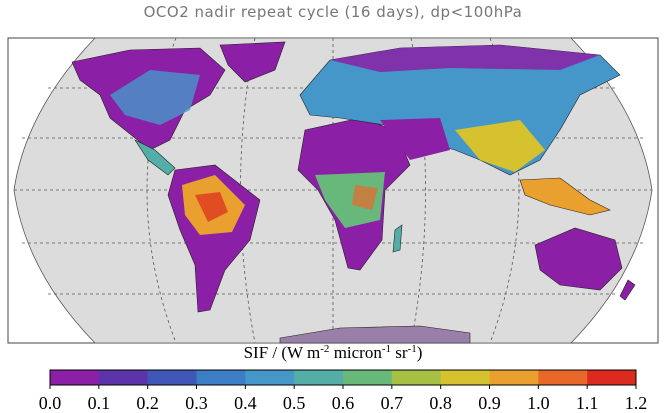 The width and height of the screenshot is (666, 413). I want to click on southeast-asia, so click(565, 196).